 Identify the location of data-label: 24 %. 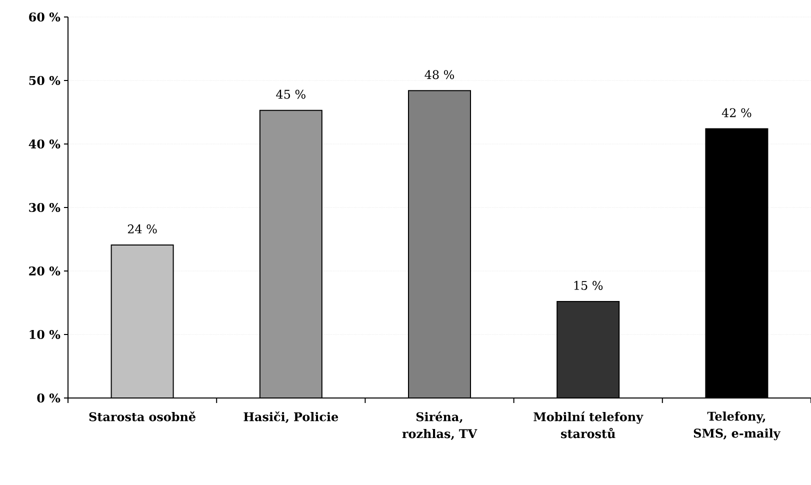
(142, 229).